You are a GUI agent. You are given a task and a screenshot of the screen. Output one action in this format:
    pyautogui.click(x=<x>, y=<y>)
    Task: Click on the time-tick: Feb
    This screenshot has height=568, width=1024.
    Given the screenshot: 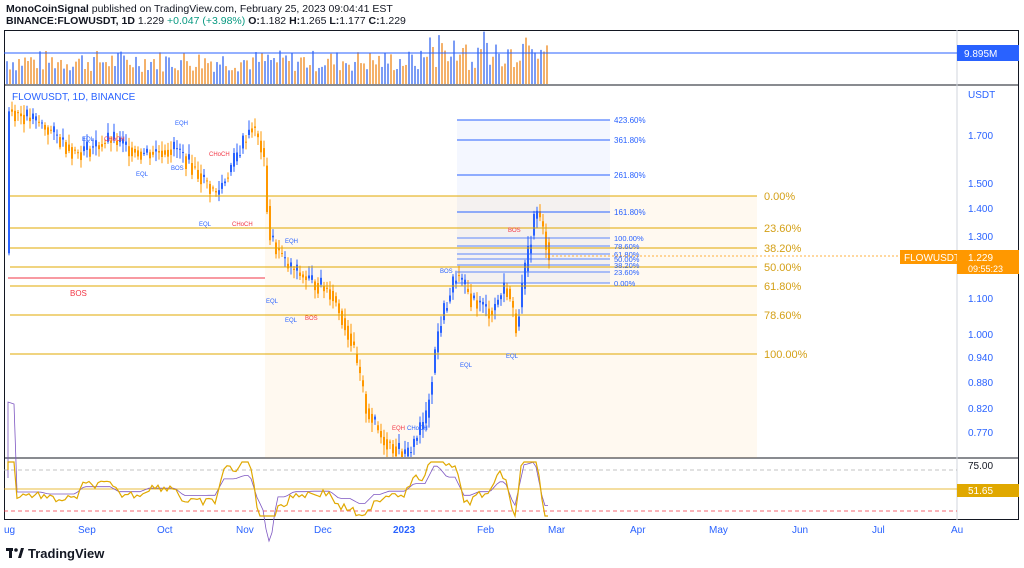 What is the action you would take?
    pyautogui.click(x=486, y=530)
    